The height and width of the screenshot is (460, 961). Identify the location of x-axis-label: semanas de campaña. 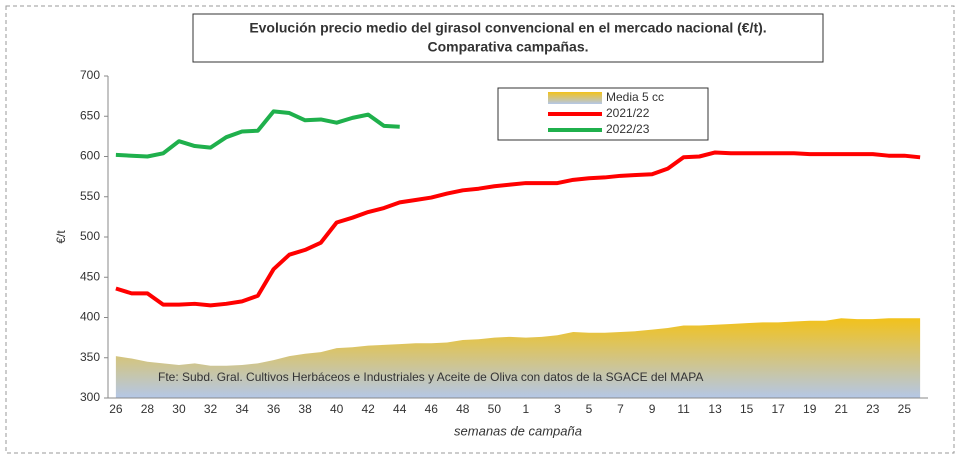
(518, 430).